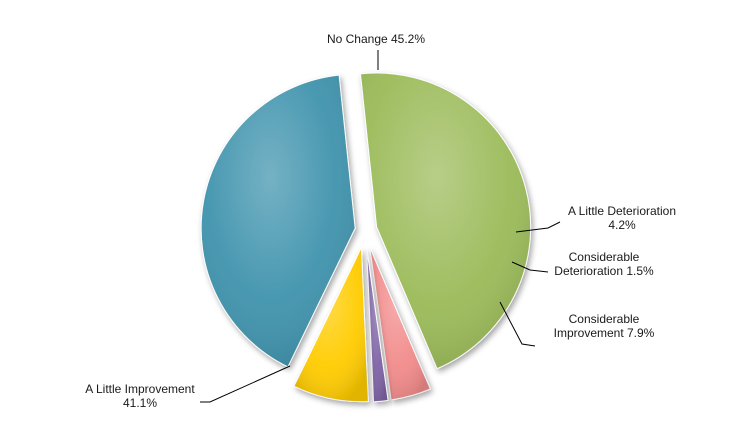  I want to click on slice-label-line: 41.1%, so click(140, 403).